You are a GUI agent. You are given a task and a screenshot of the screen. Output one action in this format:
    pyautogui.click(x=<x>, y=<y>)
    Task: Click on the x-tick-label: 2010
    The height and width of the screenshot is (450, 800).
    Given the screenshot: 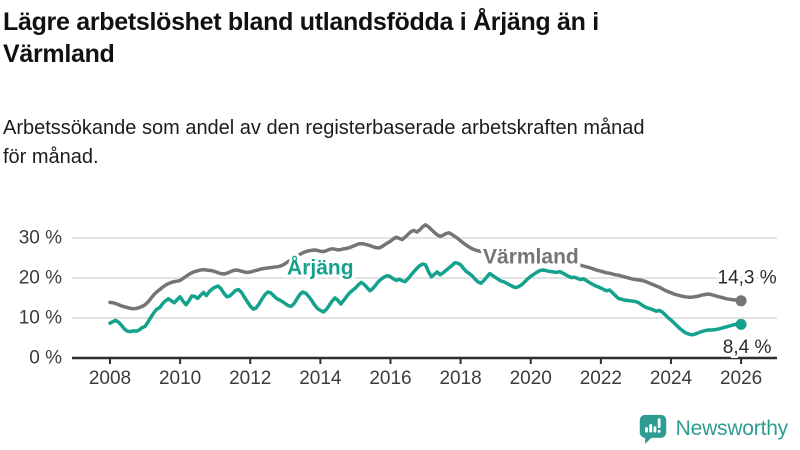 What is the action you would take?
    pyautogui.click(x=180, y=378)
    